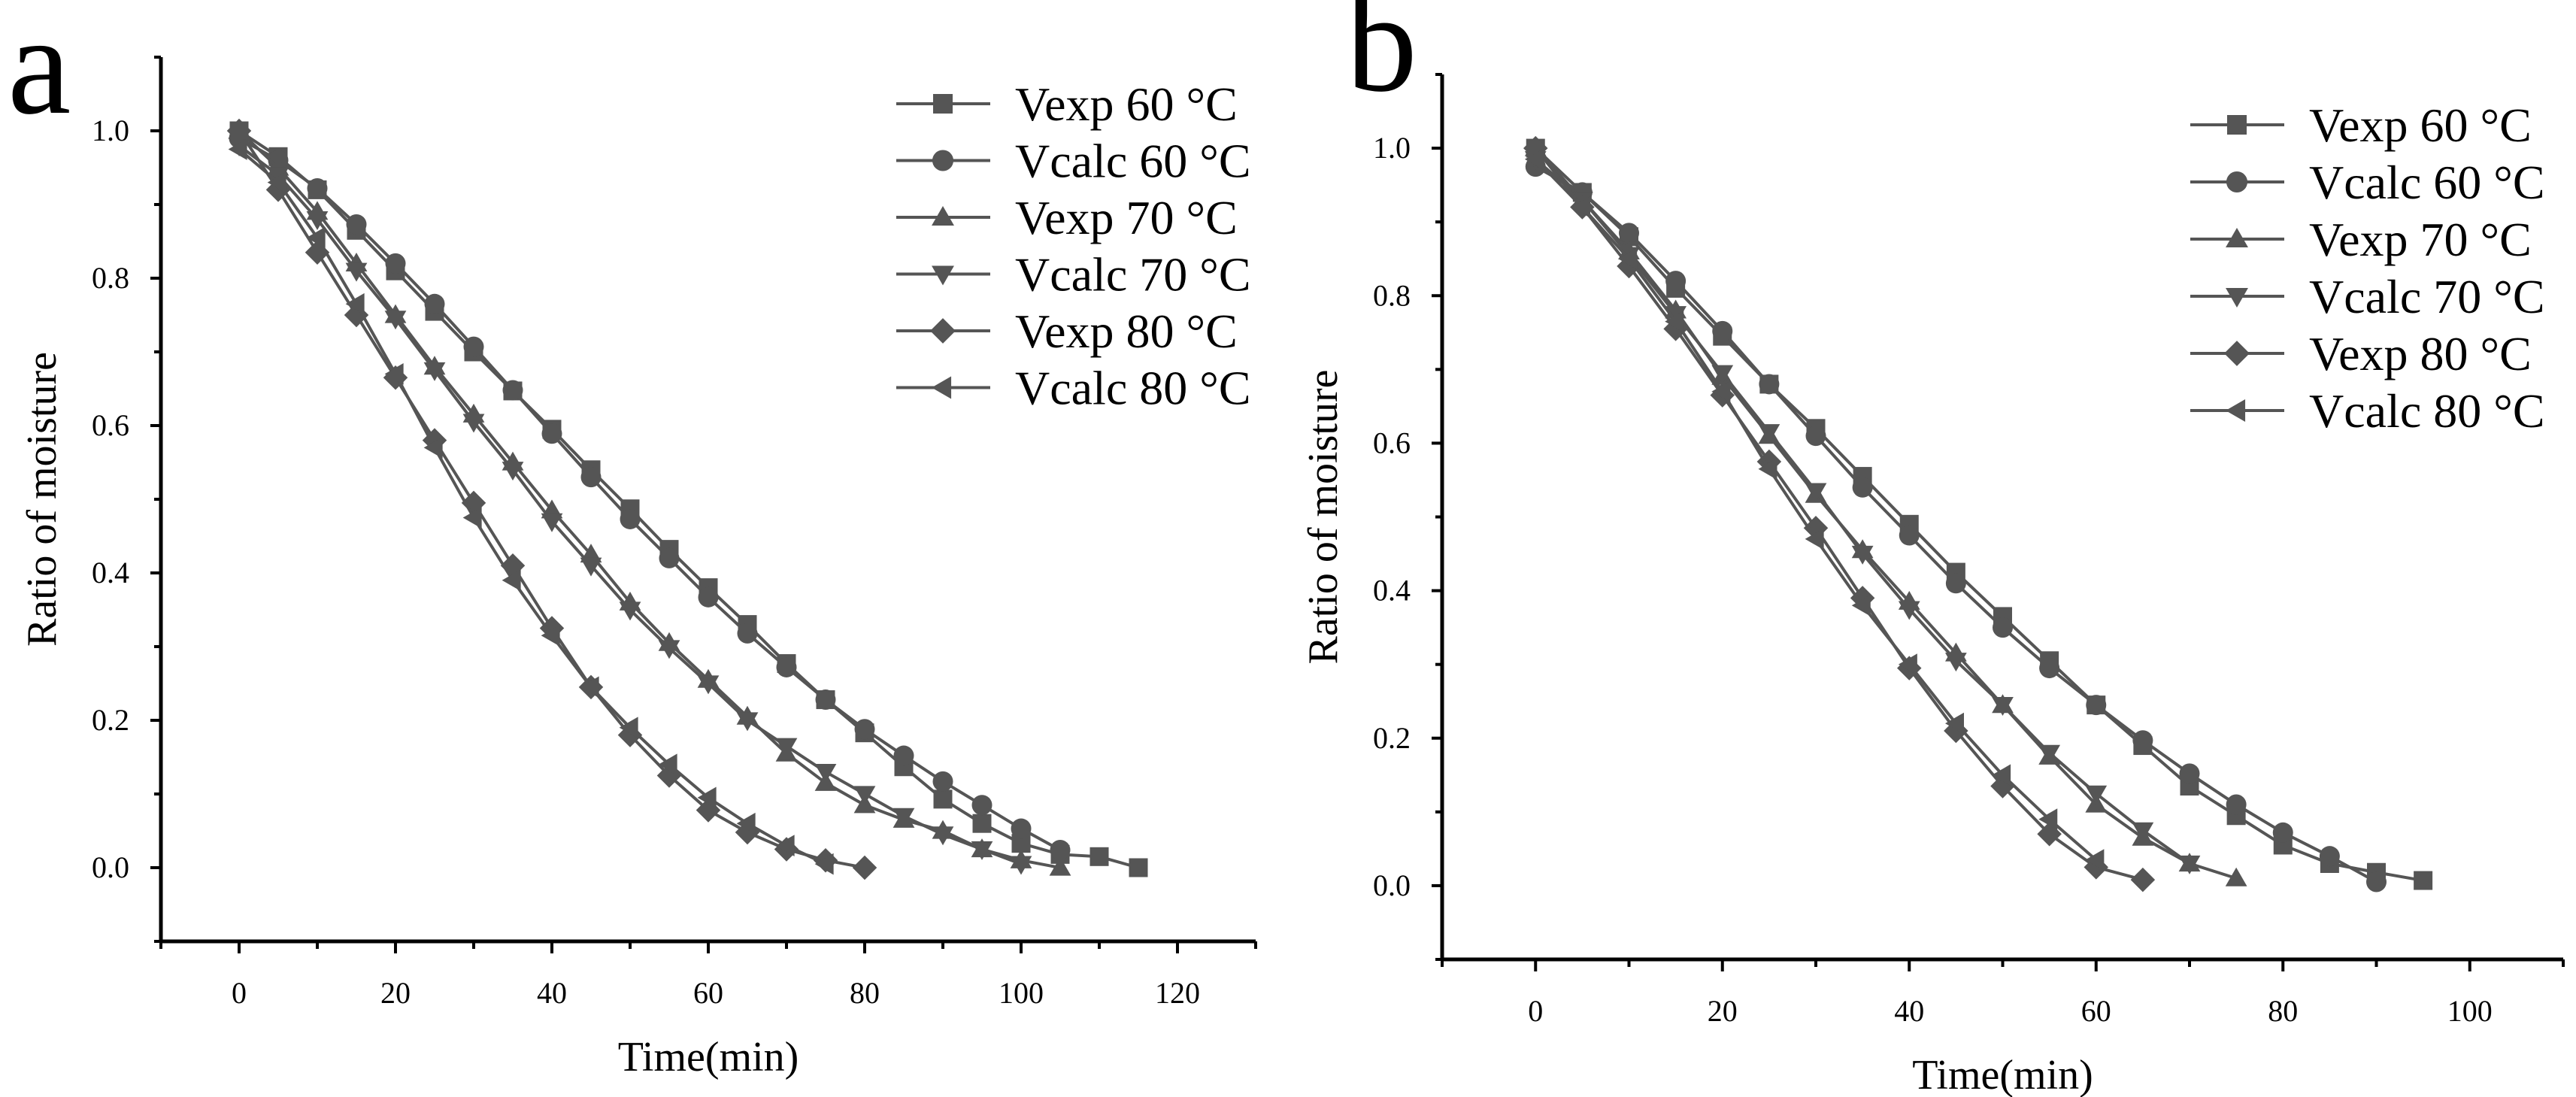 The image size is (2576, 1097). Describe the element at coordinates (2361, 239) in the screenshot. I see `legend-item: Vexp 70 °C` at that location.